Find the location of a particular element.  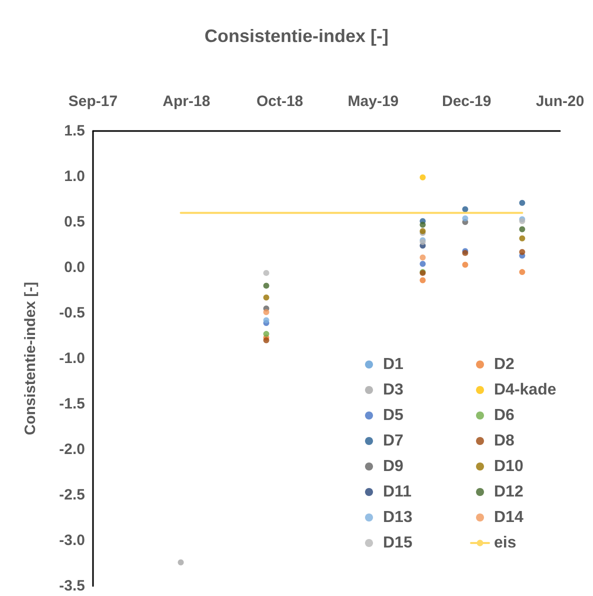

y-tick-label: -3.5 is located at coordinates (72, 586).